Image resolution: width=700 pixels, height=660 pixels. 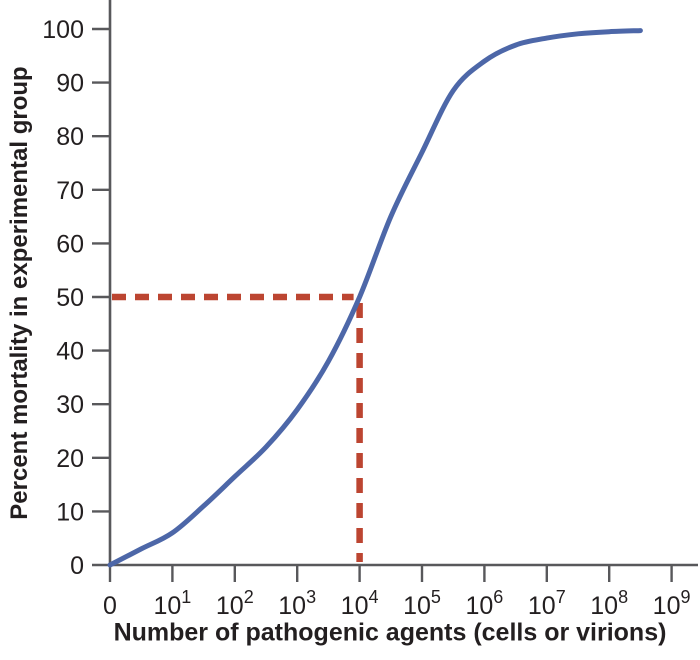 I want to click on y-tick-label: 50, so click(x=70, y=298).